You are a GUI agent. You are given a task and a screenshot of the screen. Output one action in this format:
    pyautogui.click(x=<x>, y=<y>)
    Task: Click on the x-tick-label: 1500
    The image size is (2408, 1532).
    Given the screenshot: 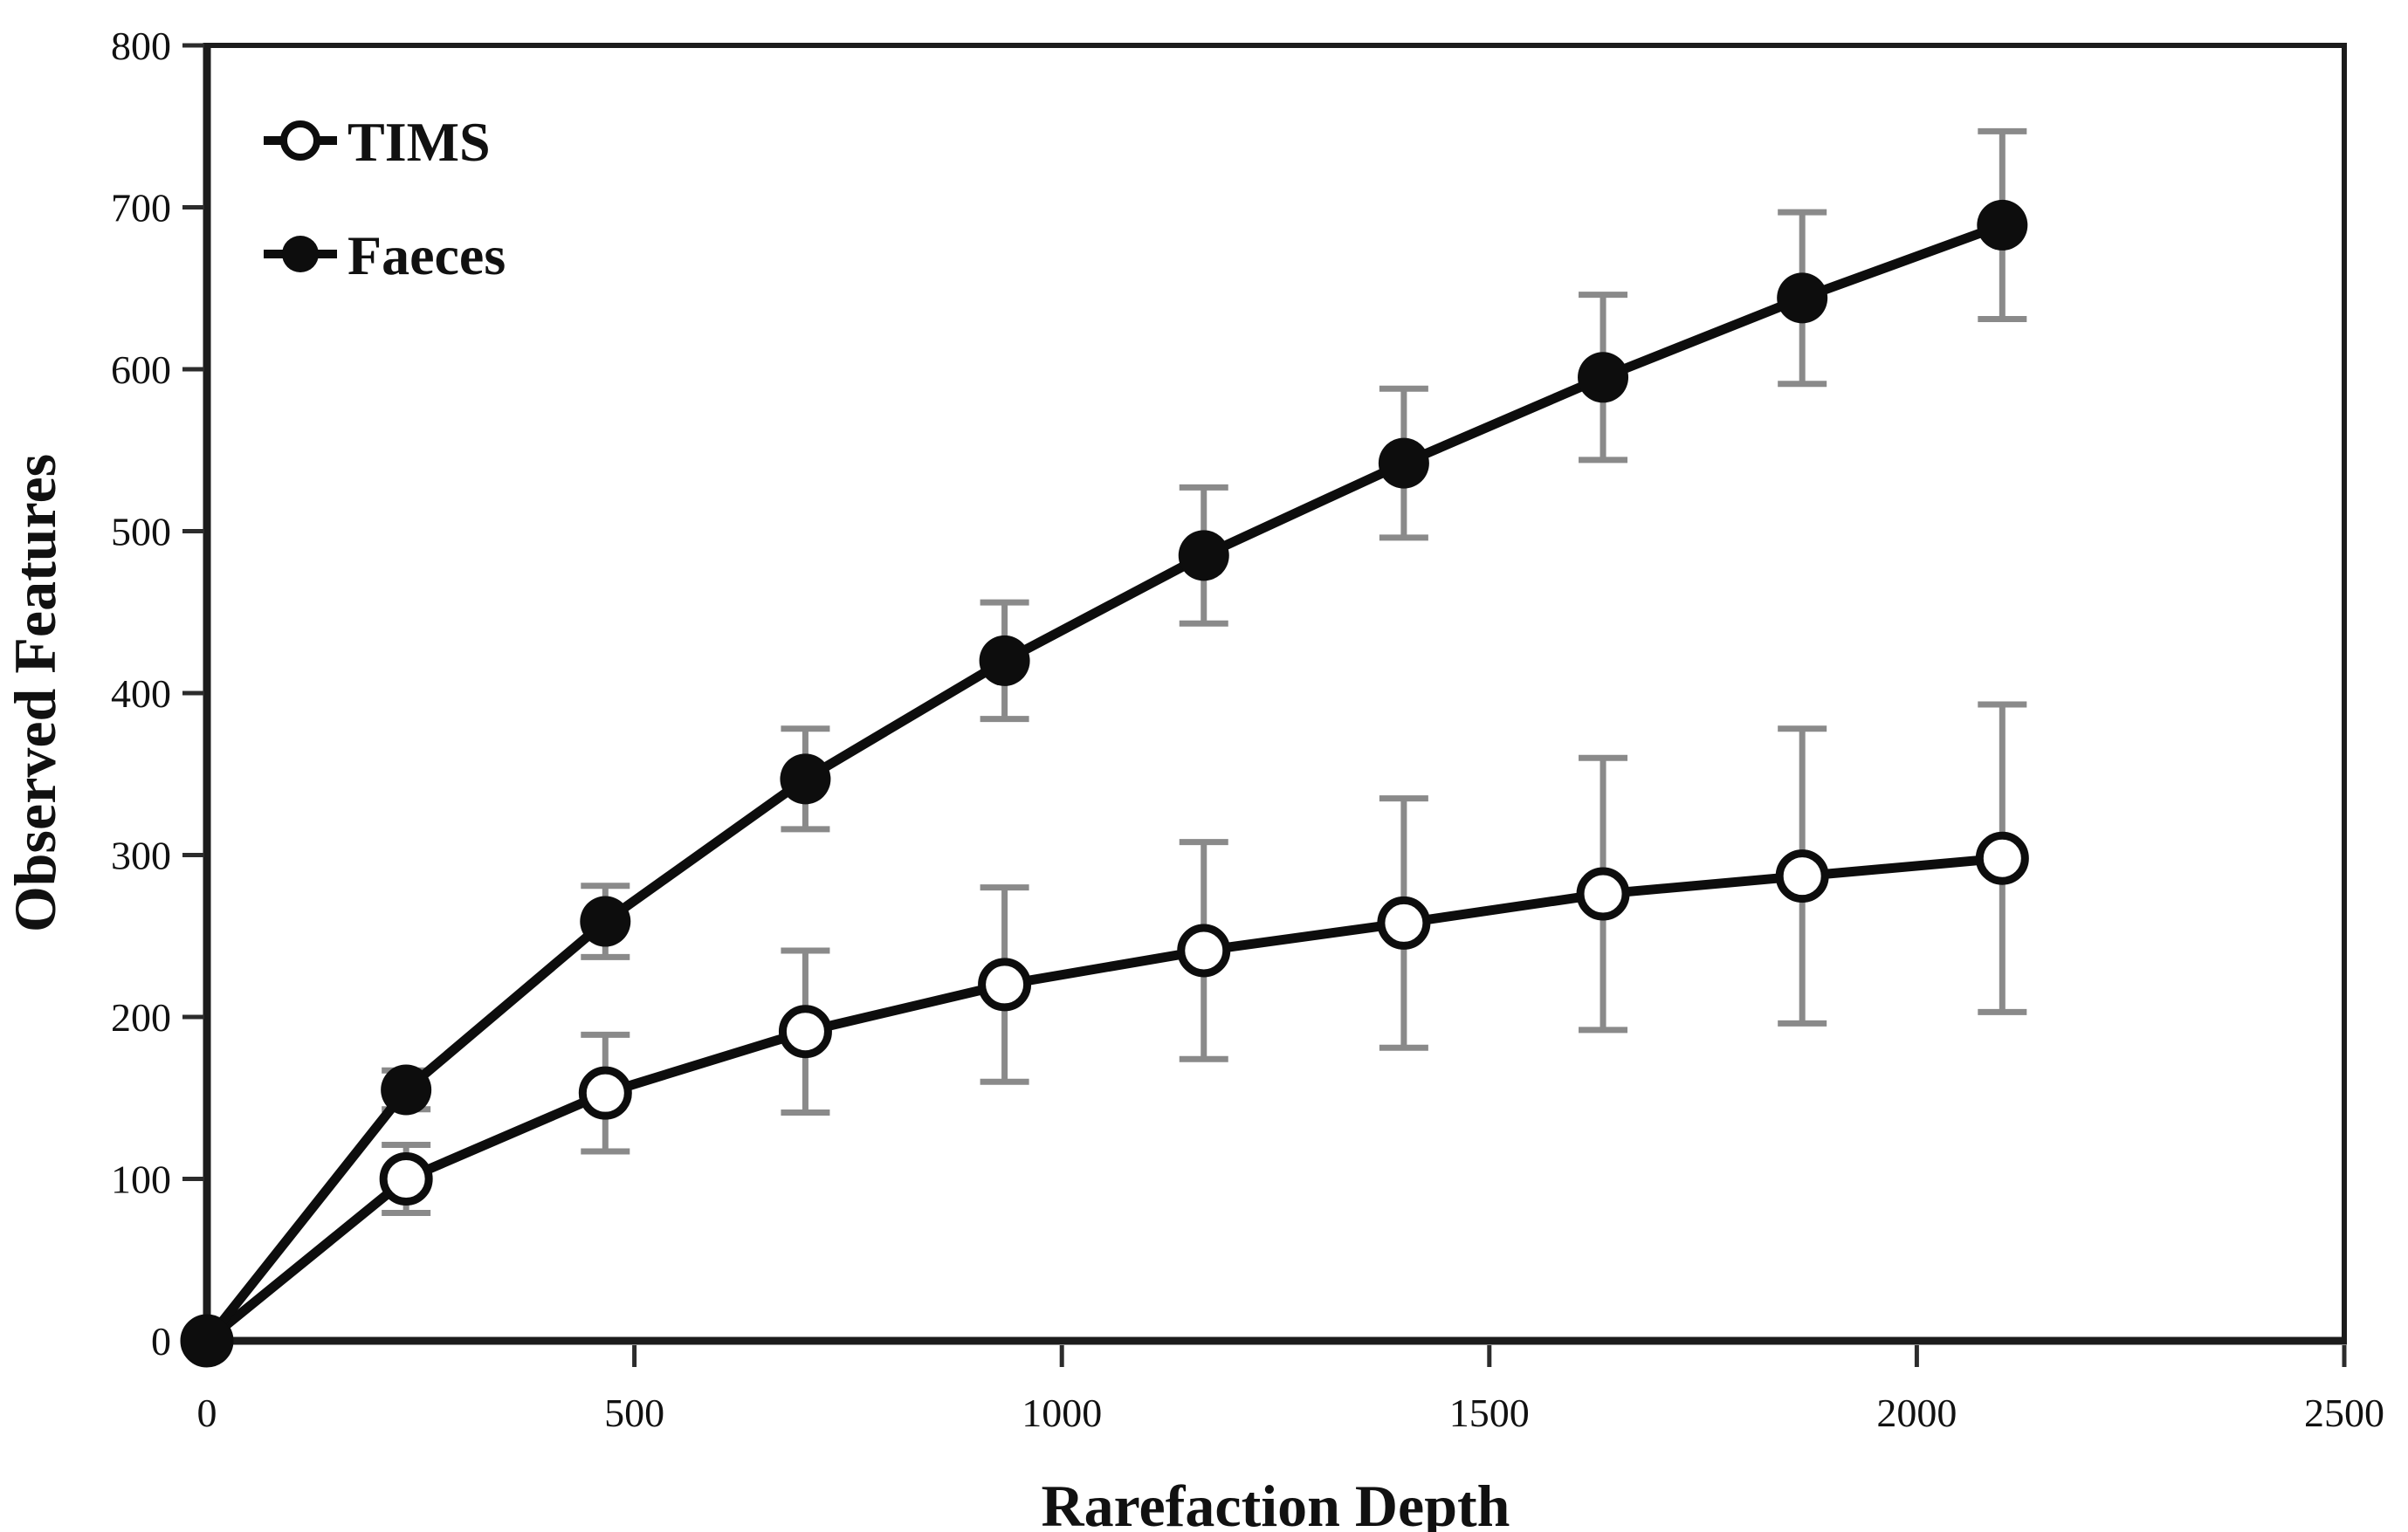 What is the action you would take?
    pyautogui.click(x=1489, y=1413)
    